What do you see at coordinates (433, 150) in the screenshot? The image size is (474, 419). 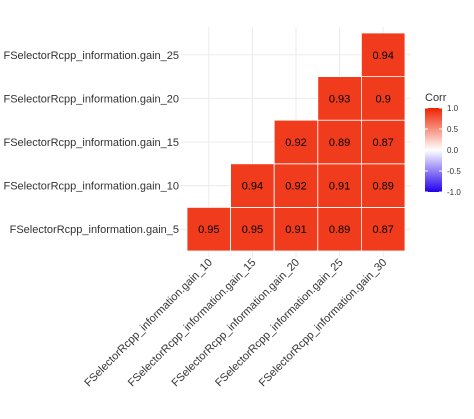 I see `legend-color-bar` at bounding box center [433, 150].